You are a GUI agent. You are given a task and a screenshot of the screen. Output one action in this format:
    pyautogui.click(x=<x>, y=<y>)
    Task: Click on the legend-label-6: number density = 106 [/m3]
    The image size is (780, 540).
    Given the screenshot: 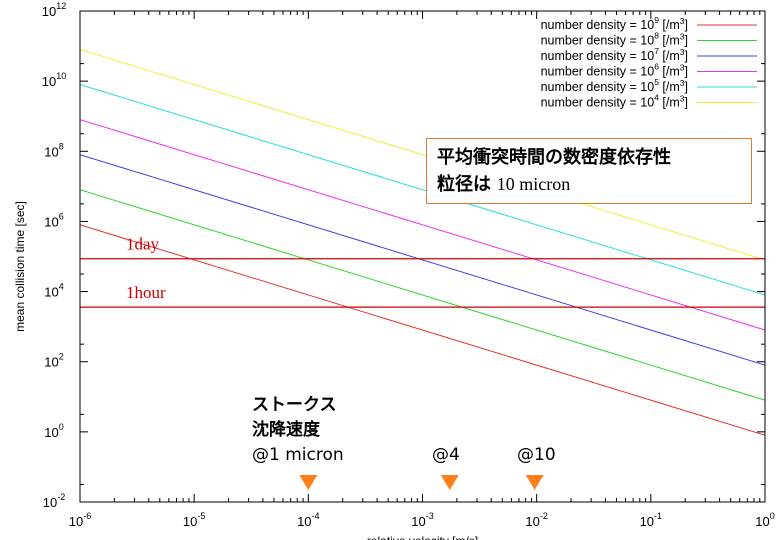 What is the action you would take?
    pyautogui.click(x=614, y=70)
    